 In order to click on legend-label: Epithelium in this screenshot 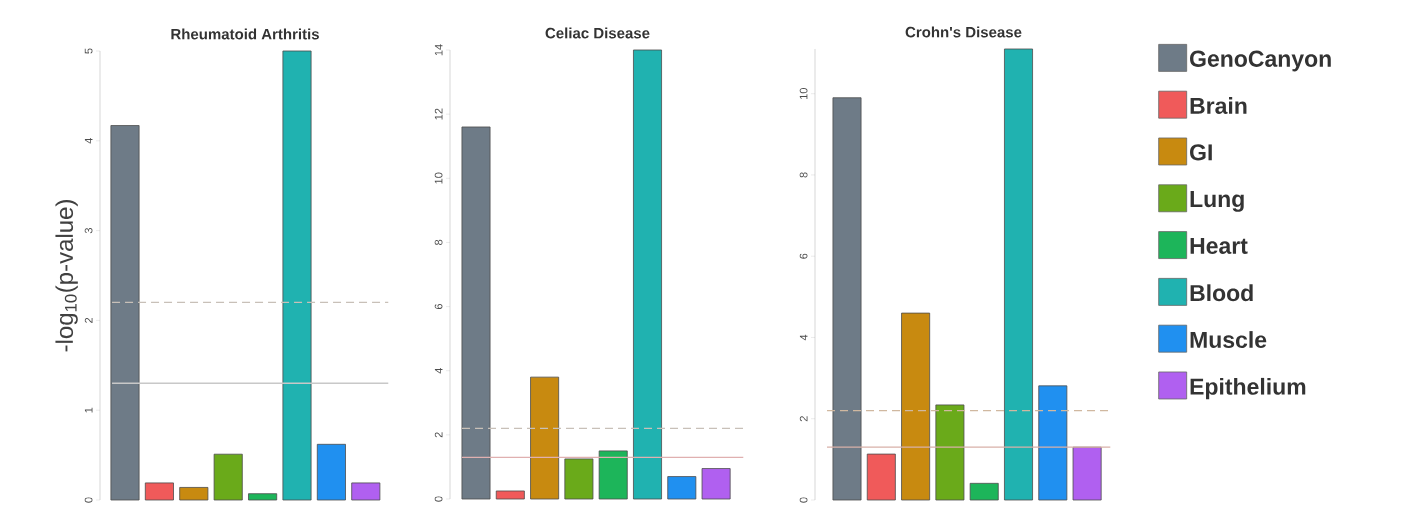, I will do `click(1248, 388)`.